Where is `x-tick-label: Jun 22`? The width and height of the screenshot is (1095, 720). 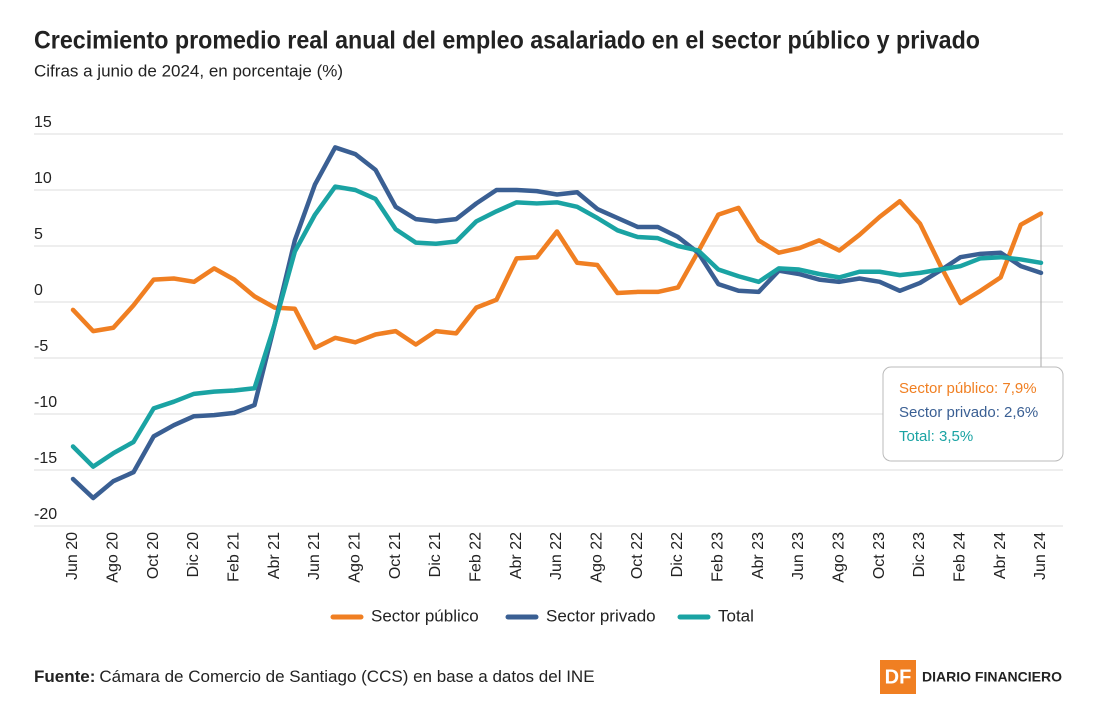 x-tick-label: Jun 22 is located at coordinates (556, 556).